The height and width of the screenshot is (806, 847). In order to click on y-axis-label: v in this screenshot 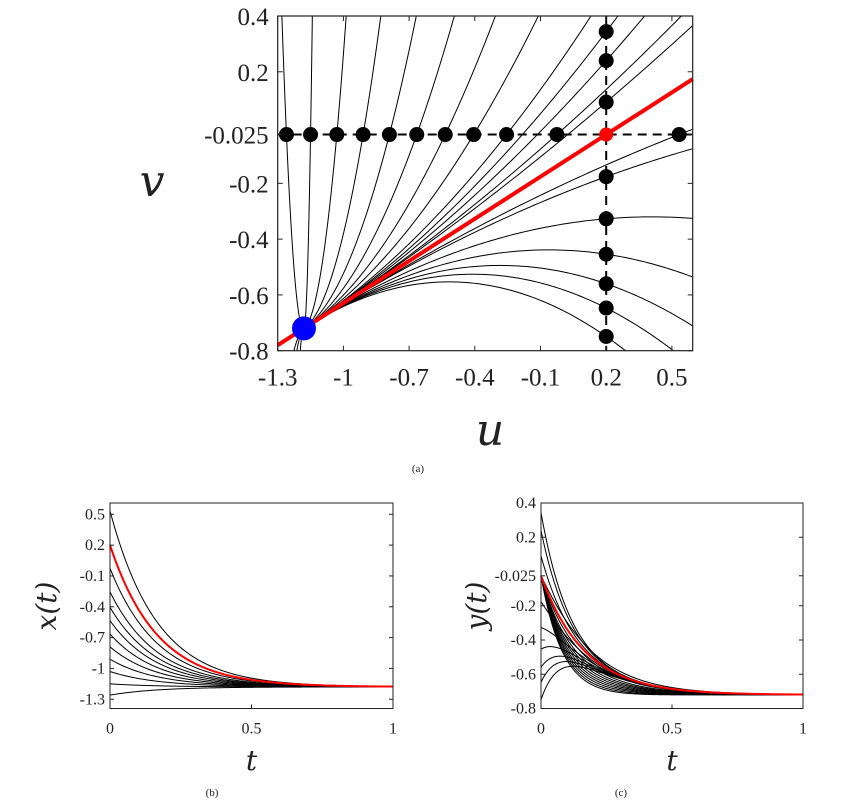, I will do `click(152, 181)`.